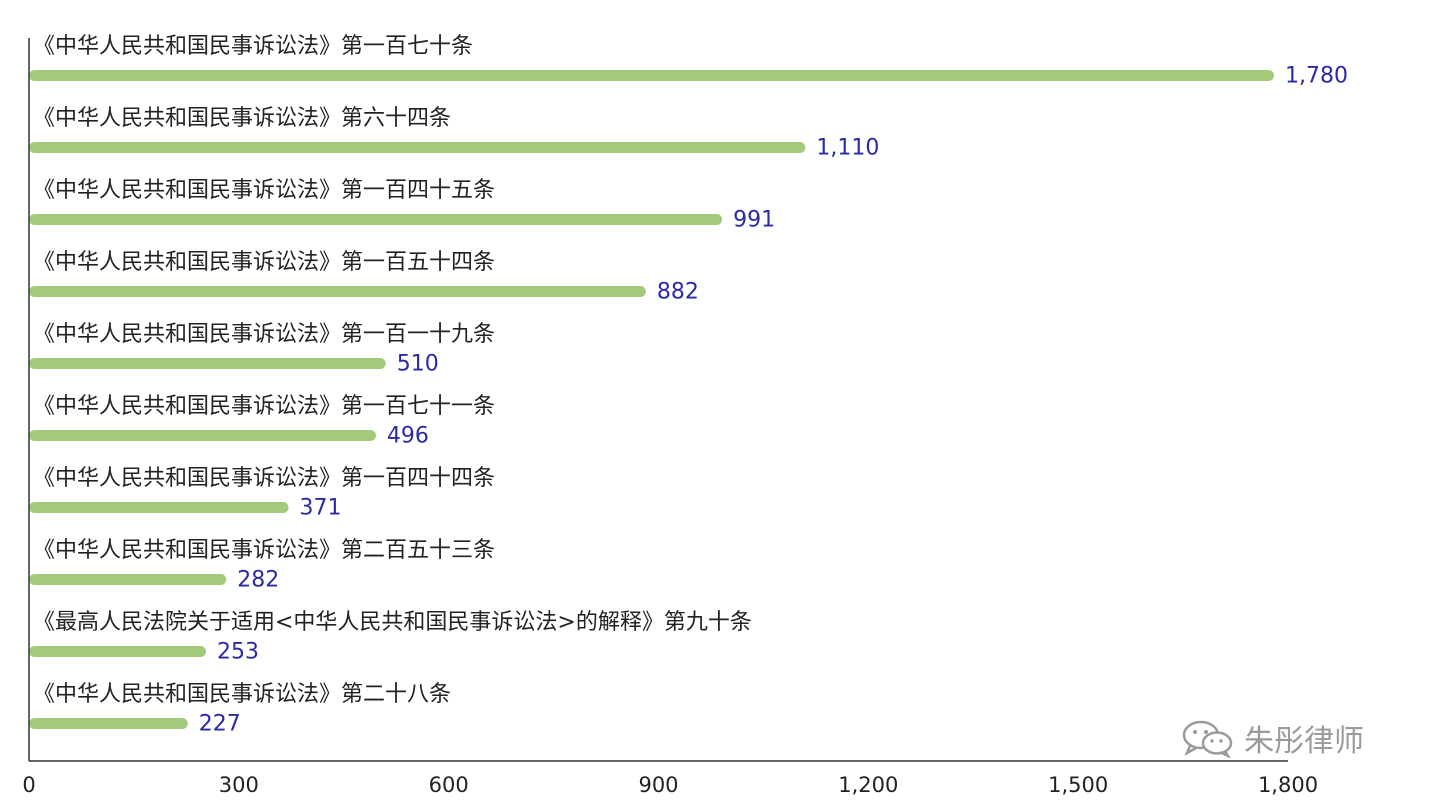 The width and height of the screenshot is (1430, 800). I want to click on x-axis-ticks: 0 300 600 900 1,200 1,500 1,800, so click(670, 785).